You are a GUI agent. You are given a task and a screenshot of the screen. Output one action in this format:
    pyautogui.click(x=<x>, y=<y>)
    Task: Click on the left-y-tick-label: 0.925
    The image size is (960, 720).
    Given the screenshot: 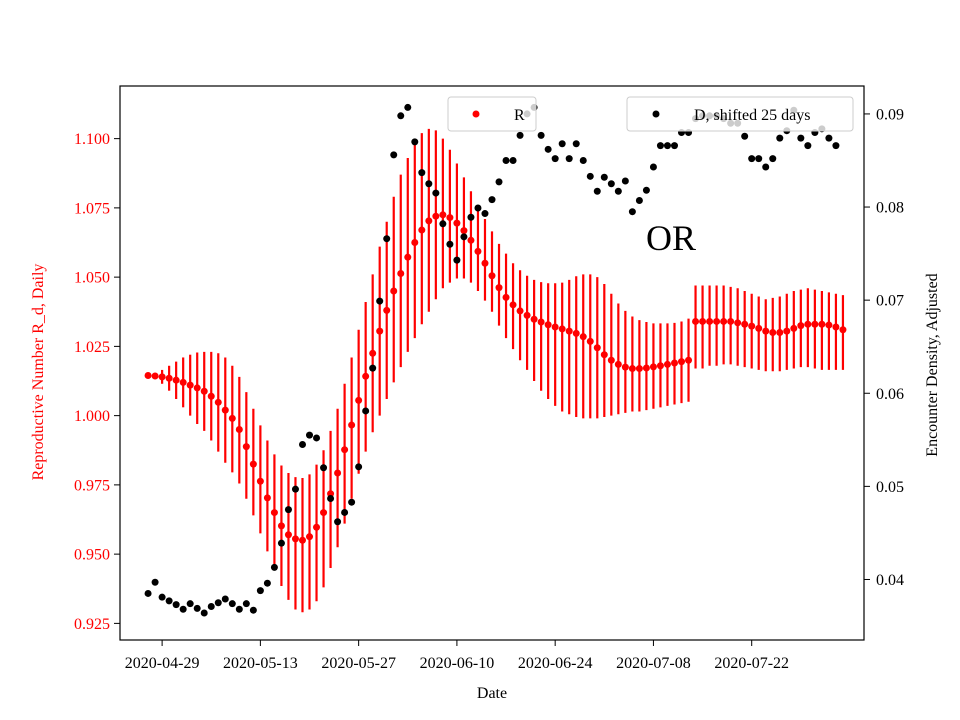 What is the action you would take?
    pyautogui.click(x=92, y=624)
    